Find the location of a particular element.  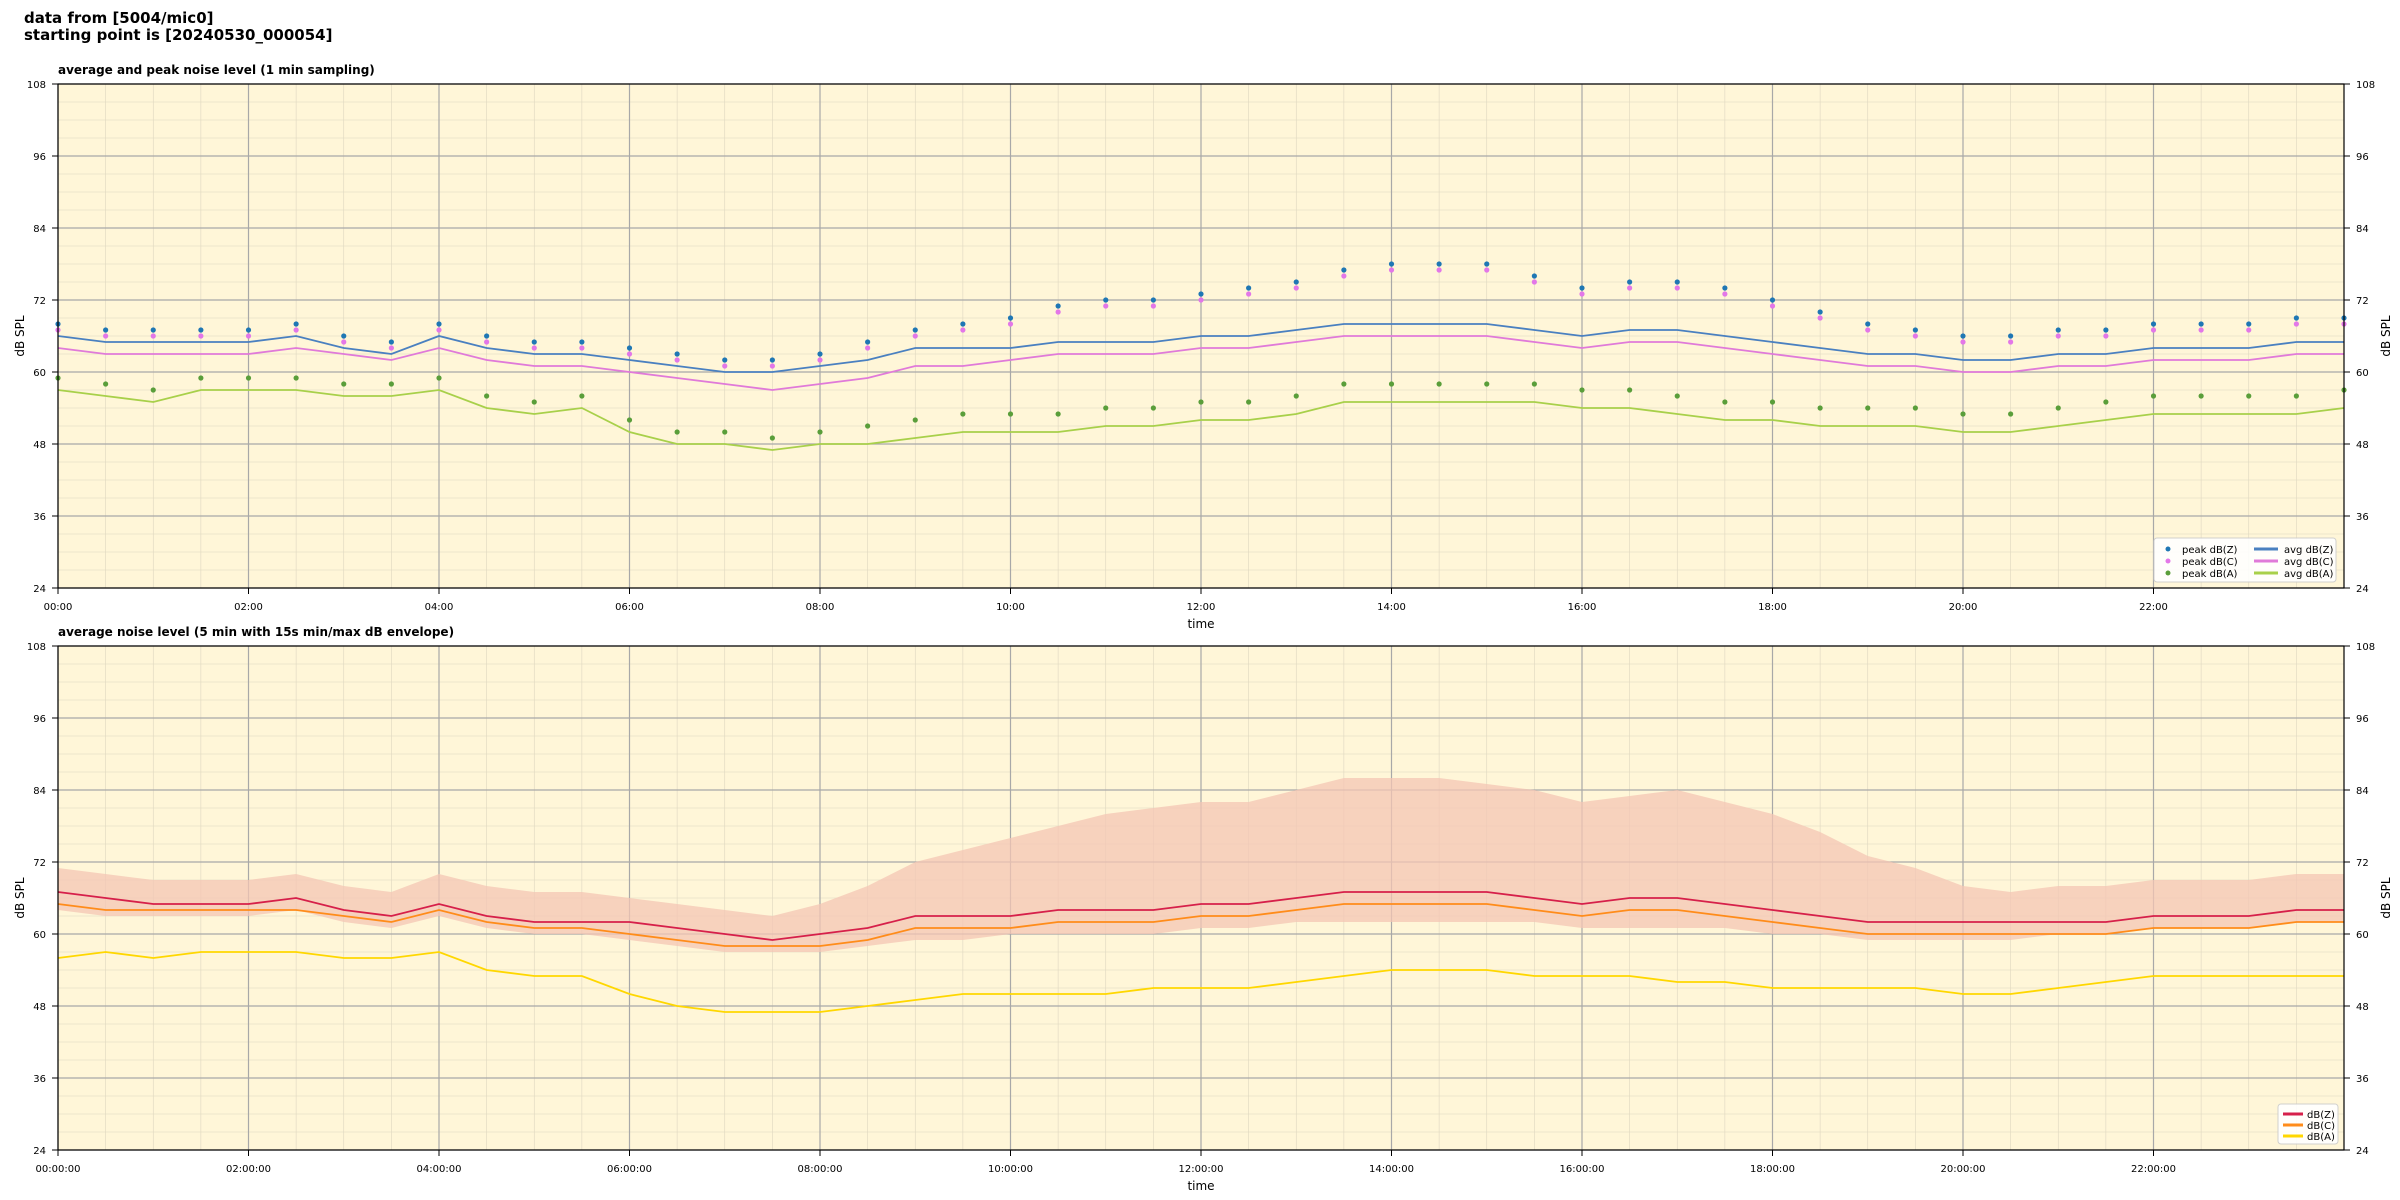

series-line-avg dB(C) is located at coordinates (1200, 363).